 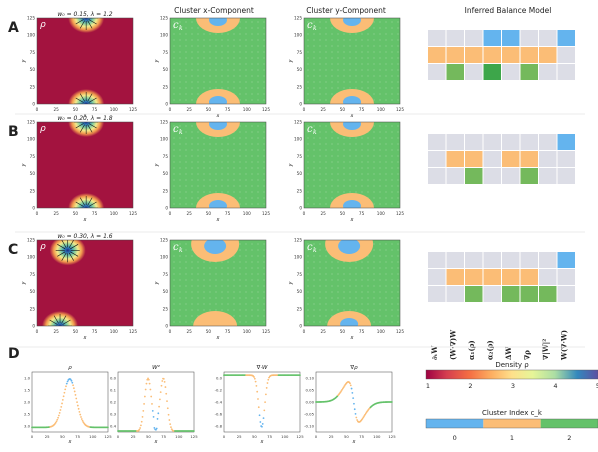 I want to click on flow-arrow, so click(x=82, y=201).